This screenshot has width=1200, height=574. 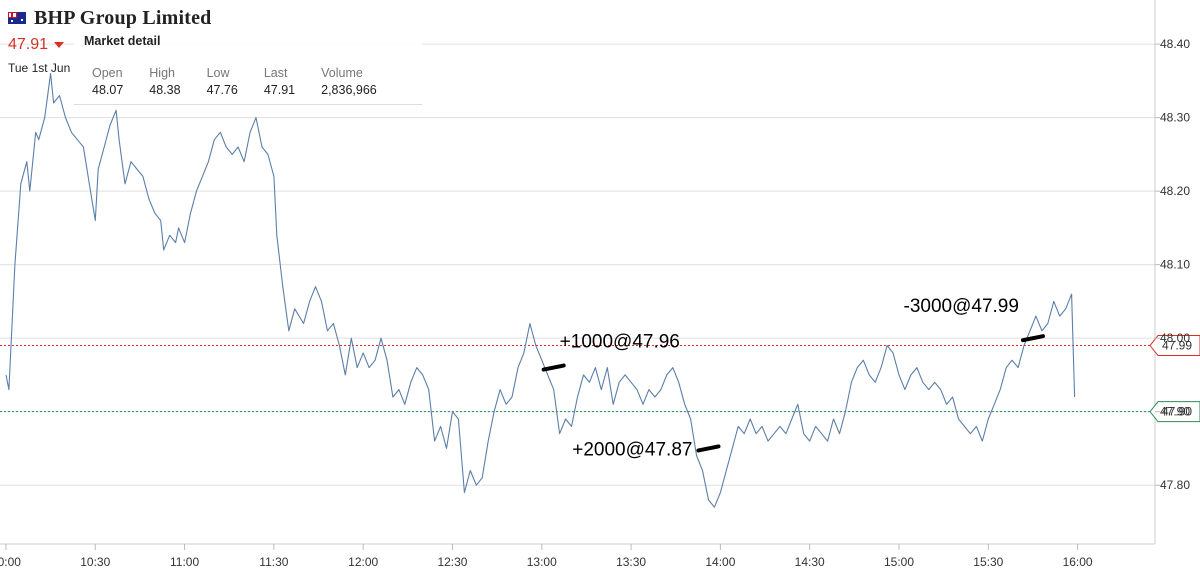 I want to click on y-tick-label: 48.00, so click(x=1175, y=338).